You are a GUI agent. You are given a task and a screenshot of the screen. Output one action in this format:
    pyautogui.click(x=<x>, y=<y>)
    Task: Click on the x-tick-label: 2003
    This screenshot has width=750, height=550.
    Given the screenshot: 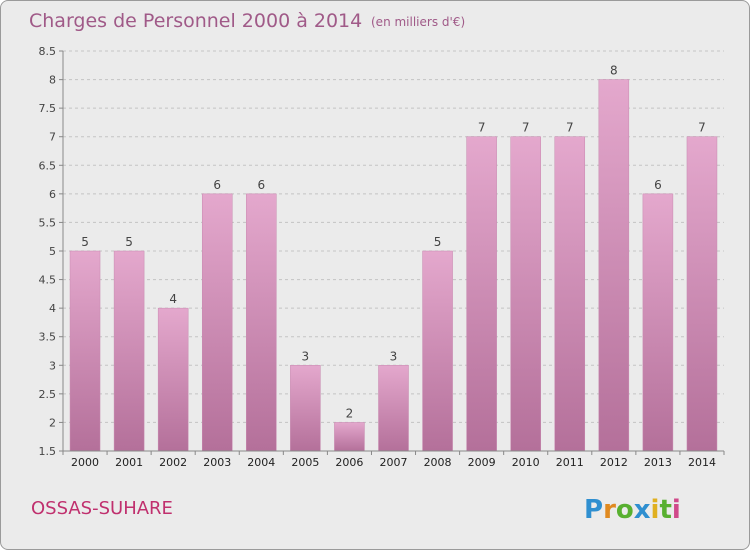 What is the action you would take?
    pyautogui.click(x=217, y=462)
    